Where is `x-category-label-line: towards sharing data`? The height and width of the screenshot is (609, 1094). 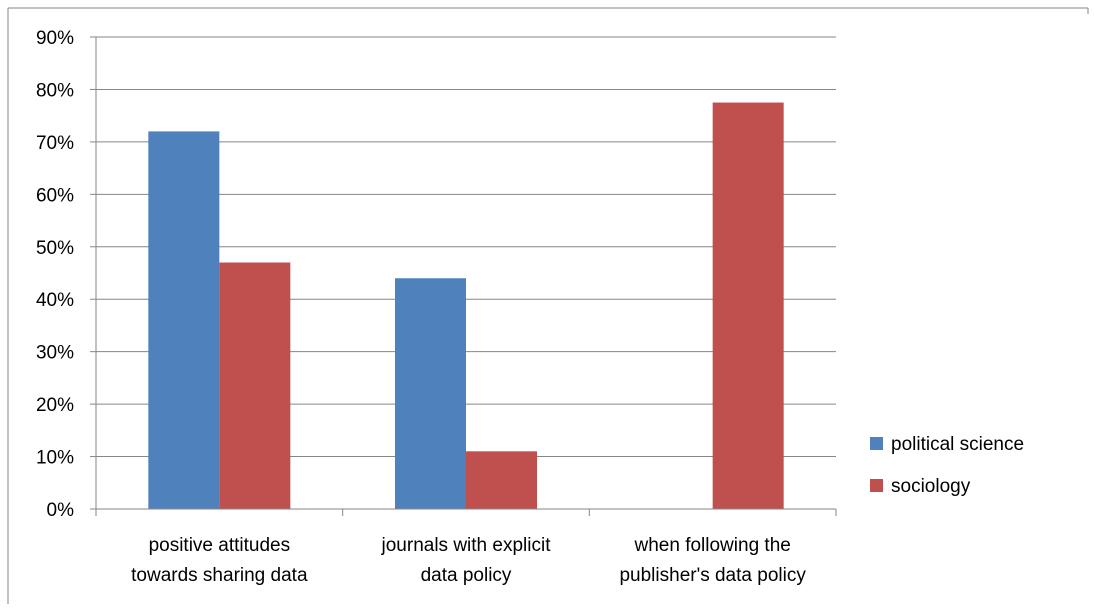
x-category-label-line: towards sharing data is located at coordinates (219, 575).